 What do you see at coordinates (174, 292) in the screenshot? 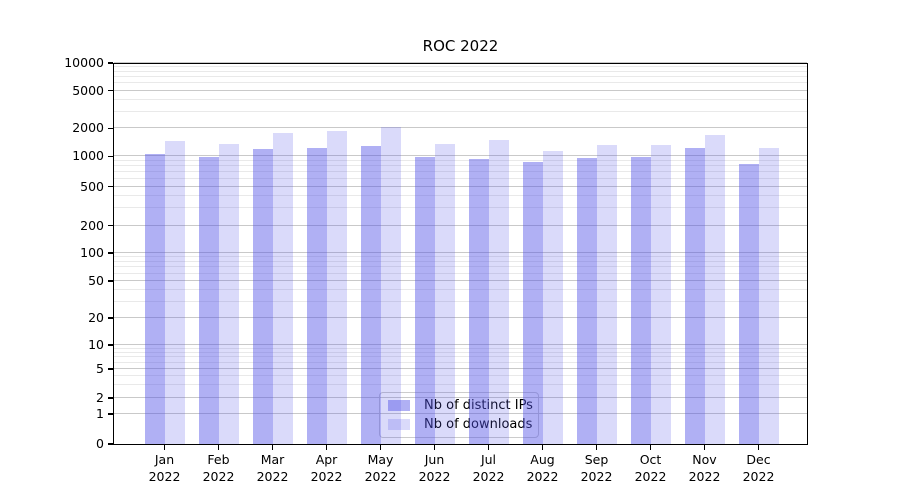
I see `bar-downloads-jan` at bounding box center [174, 292].